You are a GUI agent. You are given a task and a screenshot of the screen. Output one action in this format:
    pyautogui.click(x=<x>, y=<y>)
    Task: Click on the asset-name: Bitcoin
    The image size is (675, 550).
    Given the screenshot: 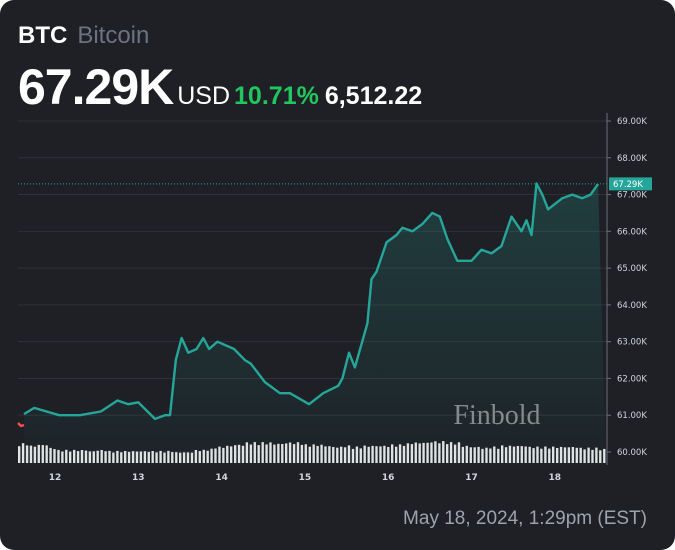 What is the action you would take?
    pyautogui.click(x=113, y=35)
    